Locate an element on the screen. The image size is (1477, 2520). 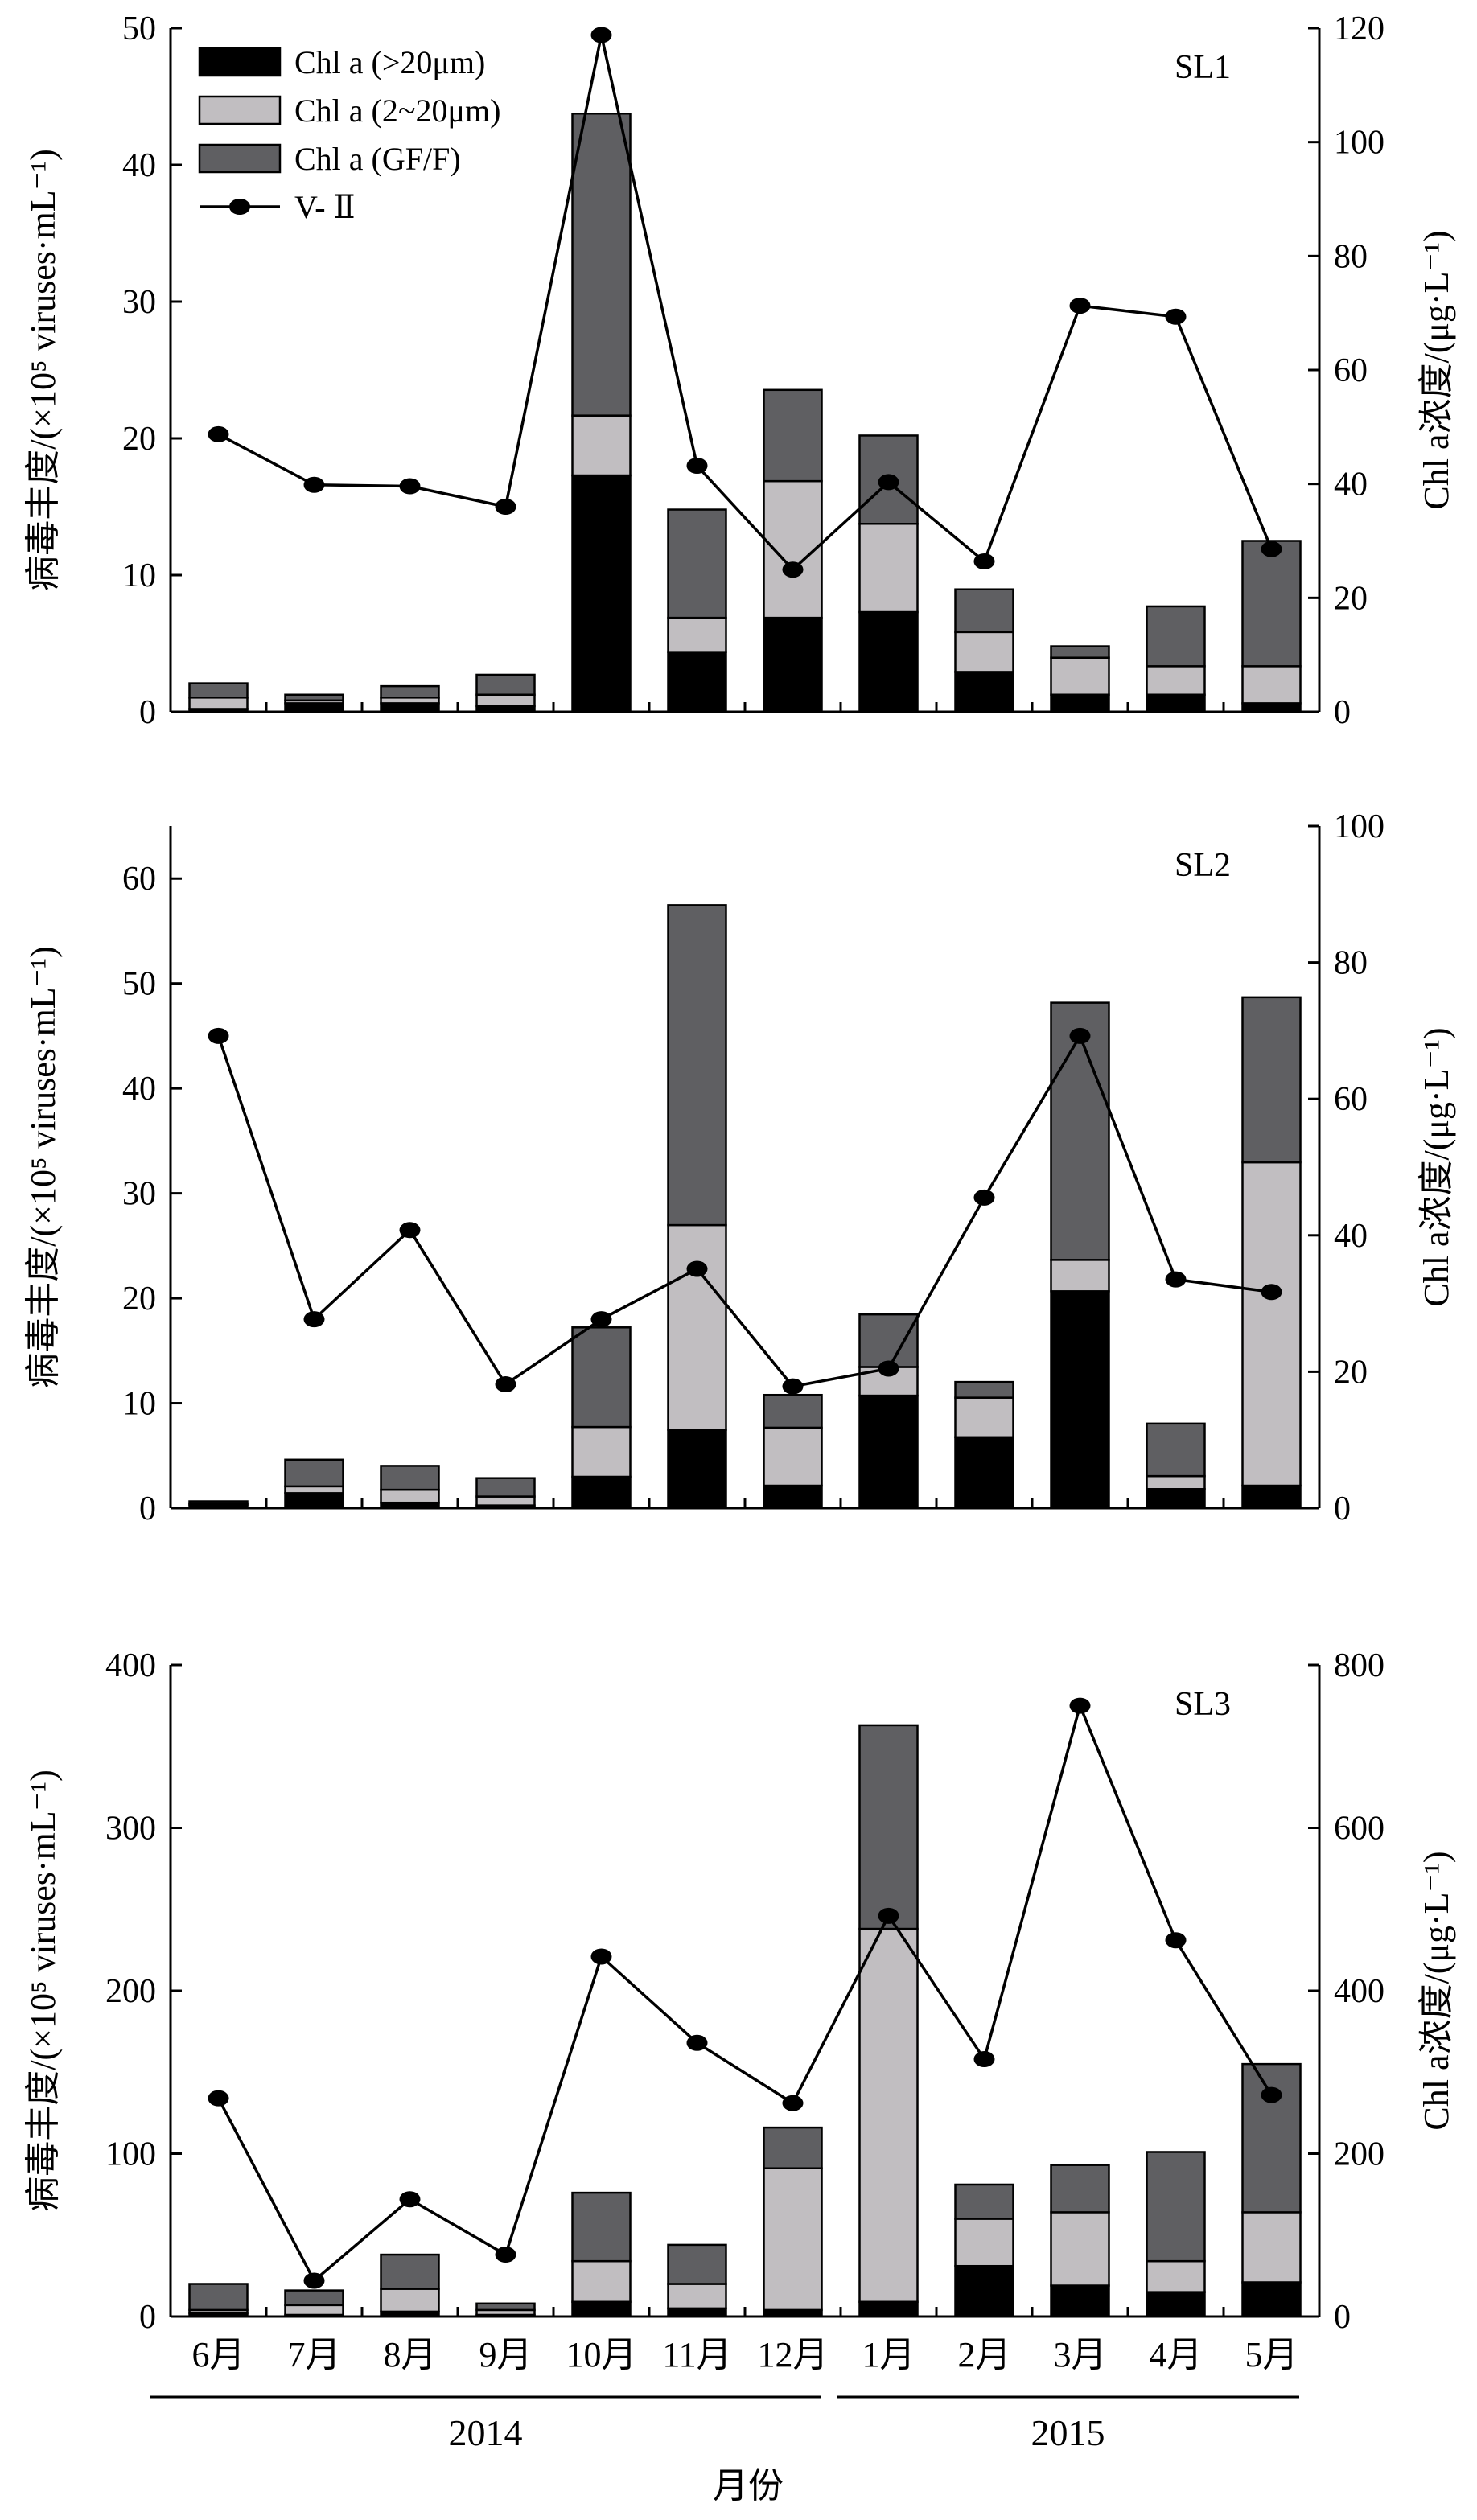
month-label: 5月 is located at coordinates (1271, 2354).